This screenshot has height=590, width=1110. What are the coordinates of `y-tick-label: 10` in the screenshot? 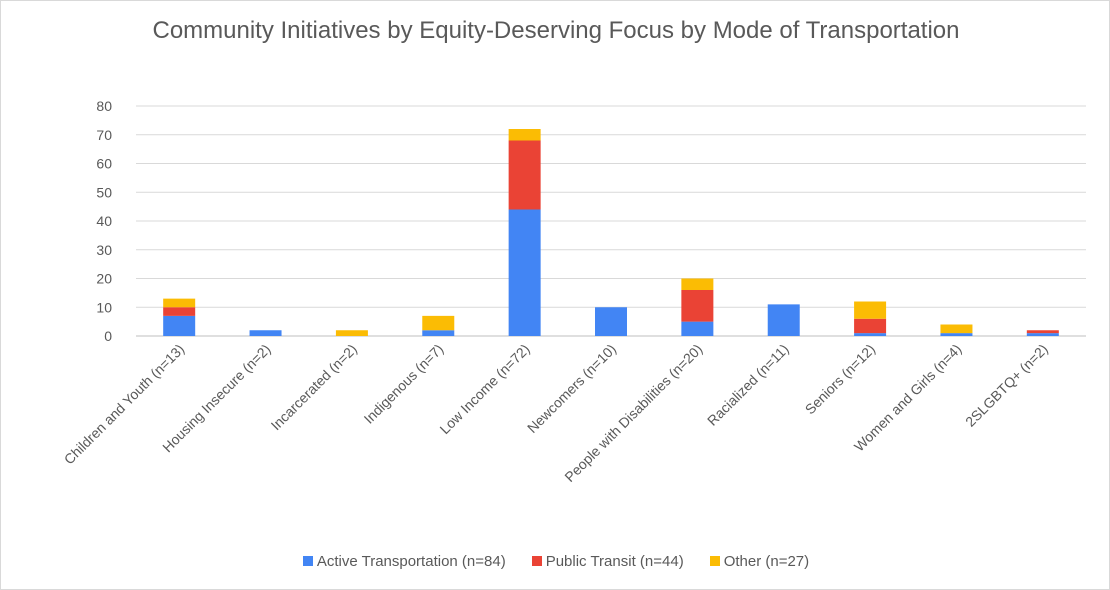 It's located at (104, 307).